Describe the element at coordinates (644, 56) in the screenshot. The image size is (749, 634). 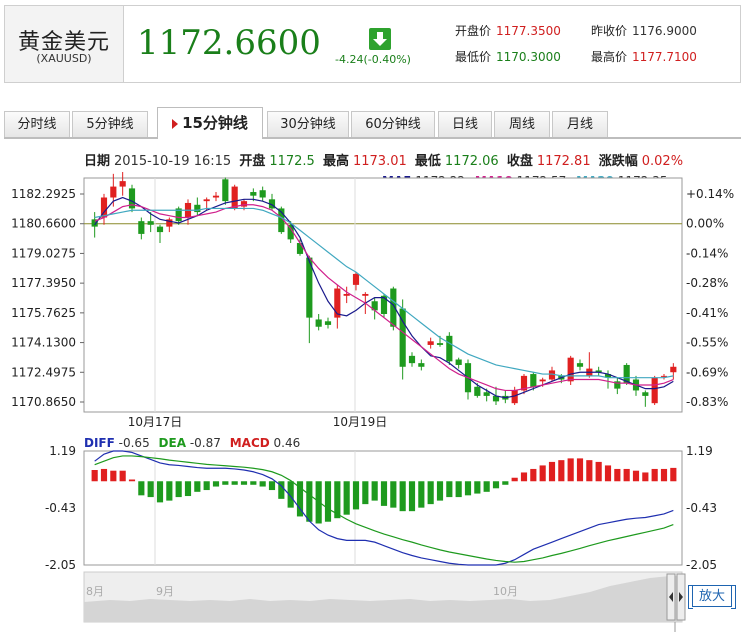
I see `stat-high: 最高价 1177.7100` at that location.